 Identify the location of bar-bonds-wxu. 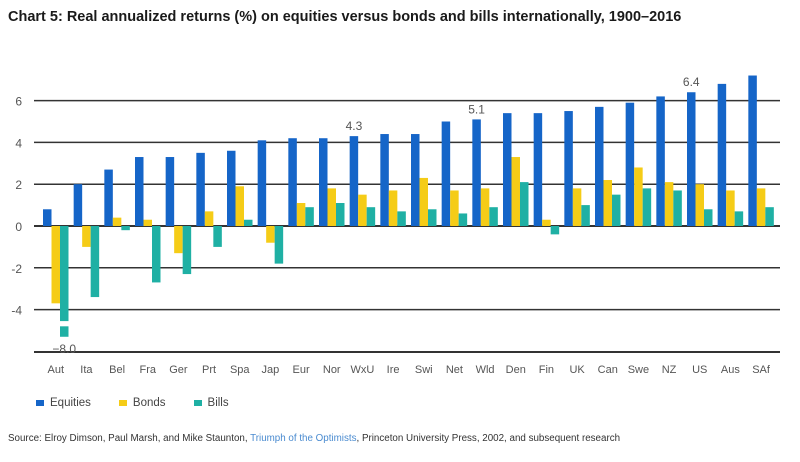
(362, 210).